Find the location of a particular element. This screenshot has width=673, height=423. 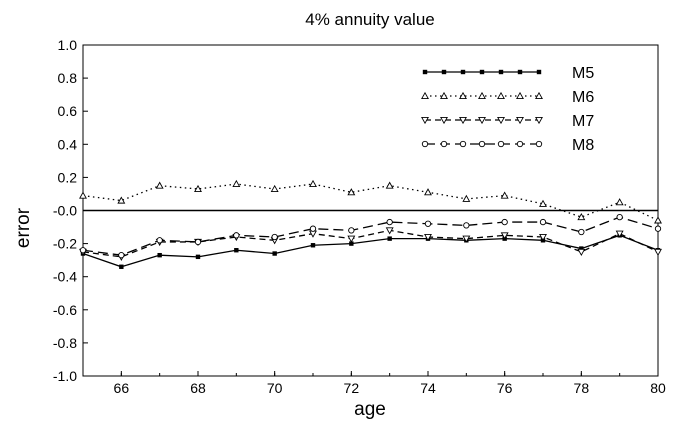

series-m5 is located at coordinates (370, 251).